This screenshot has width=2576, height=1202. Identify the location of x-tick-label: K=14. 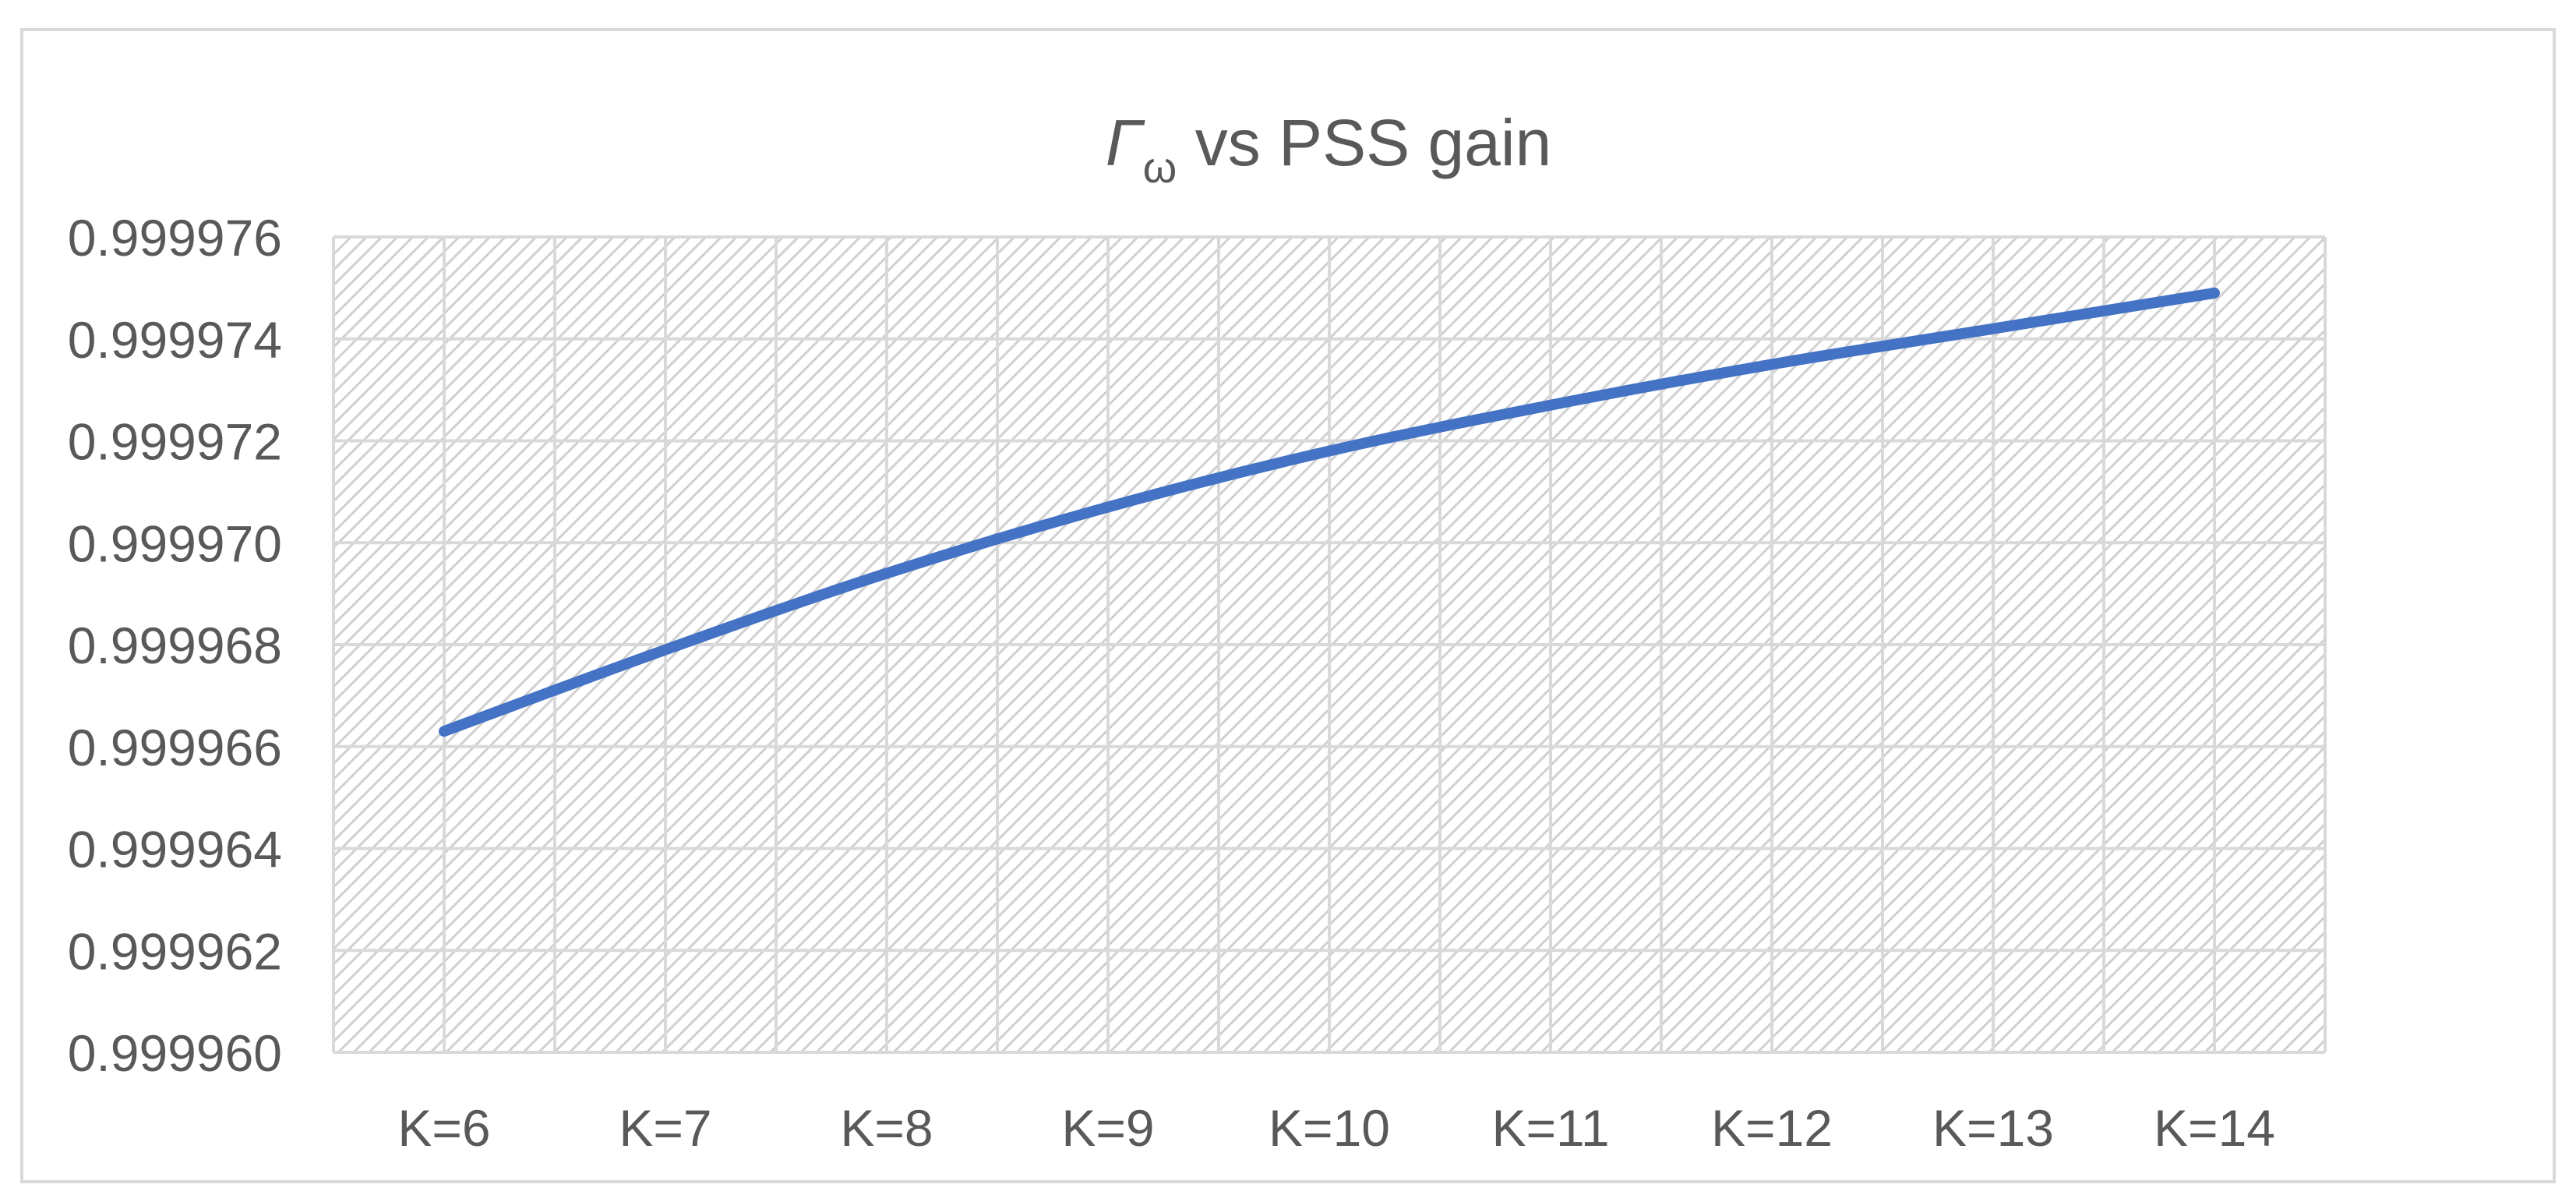
(2214, 1128).